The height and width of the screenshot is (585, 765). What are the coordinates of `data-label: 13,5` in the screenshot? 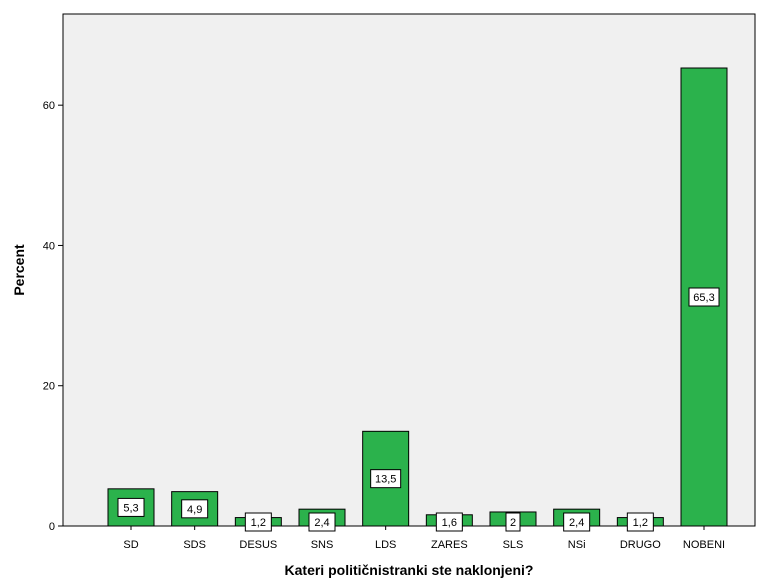 It's located at (385, 480).